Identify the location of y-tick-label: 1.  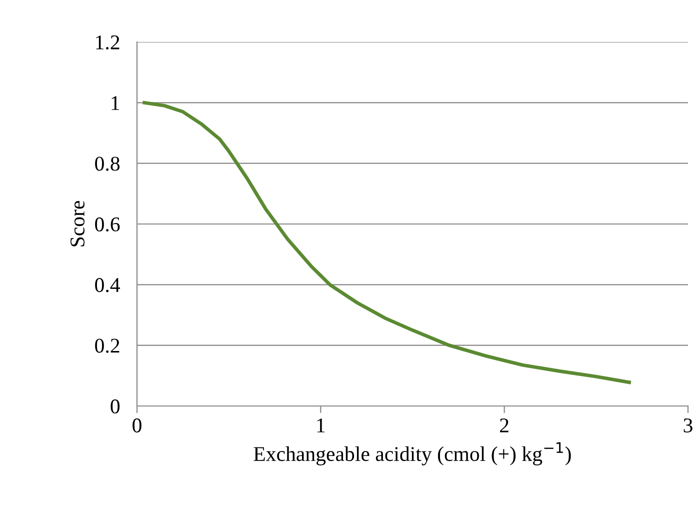
(116, 103).